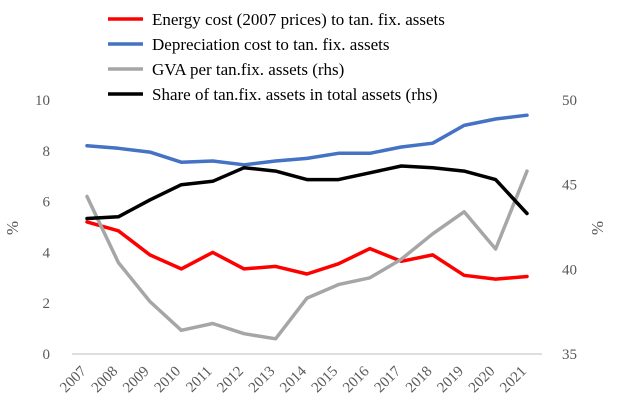  Describe the element at coordinates (569, 101) in the screenshot. I see `right-tick-label: 50` at that location.